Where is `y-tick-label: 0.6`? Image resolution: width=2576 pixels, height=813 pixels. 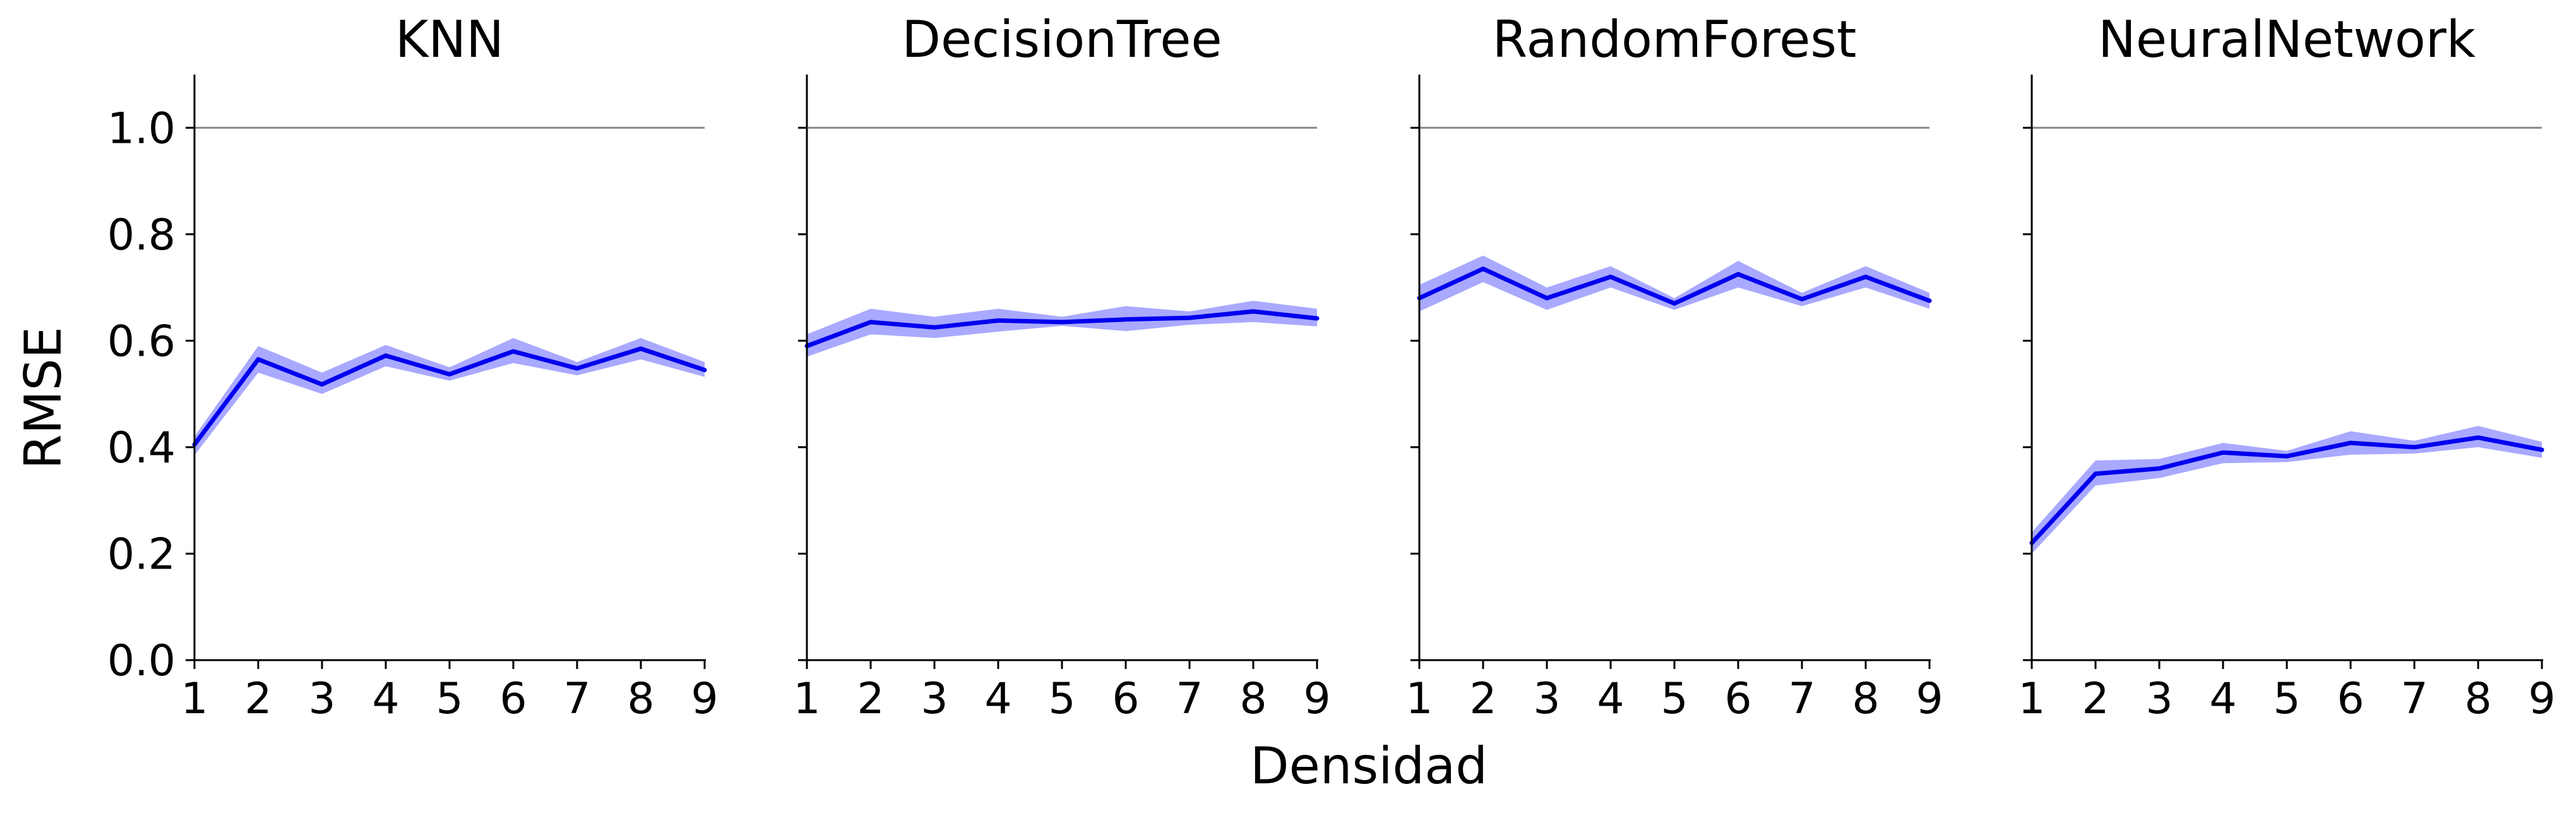
y-tick-label: 0.6 is located at coordinates (141, 341).